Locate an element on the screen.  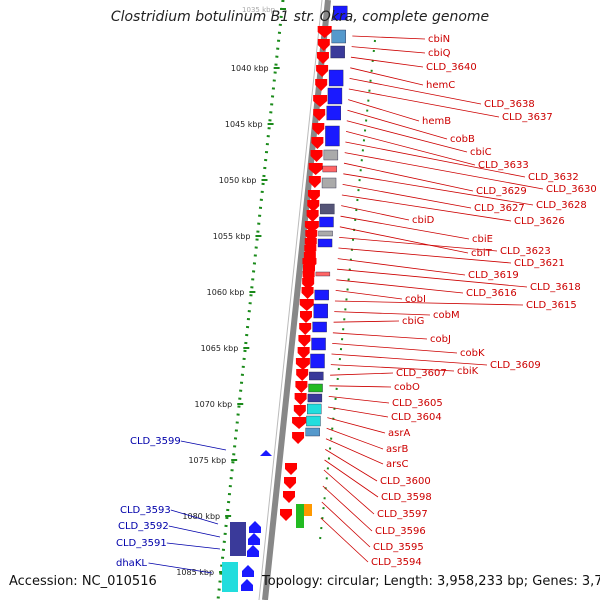
scale-label: 1035 kbp is located at coordinates (259, 10).